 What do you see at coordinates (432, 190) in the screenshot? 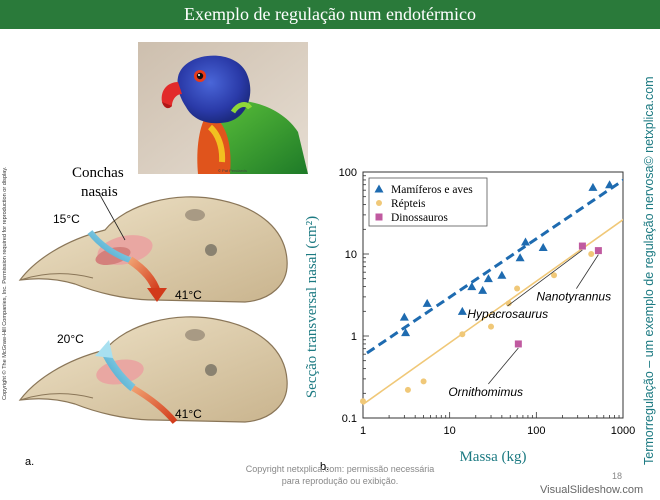
I see `legend-label: Mamíferos e aves` at bounding box center [432, 190].